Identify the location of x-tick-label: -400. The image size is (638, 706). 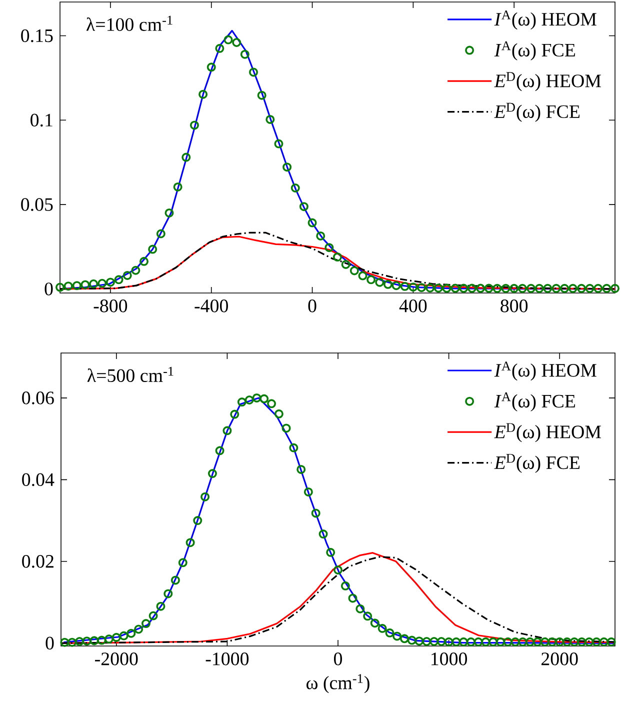
(211, 306).